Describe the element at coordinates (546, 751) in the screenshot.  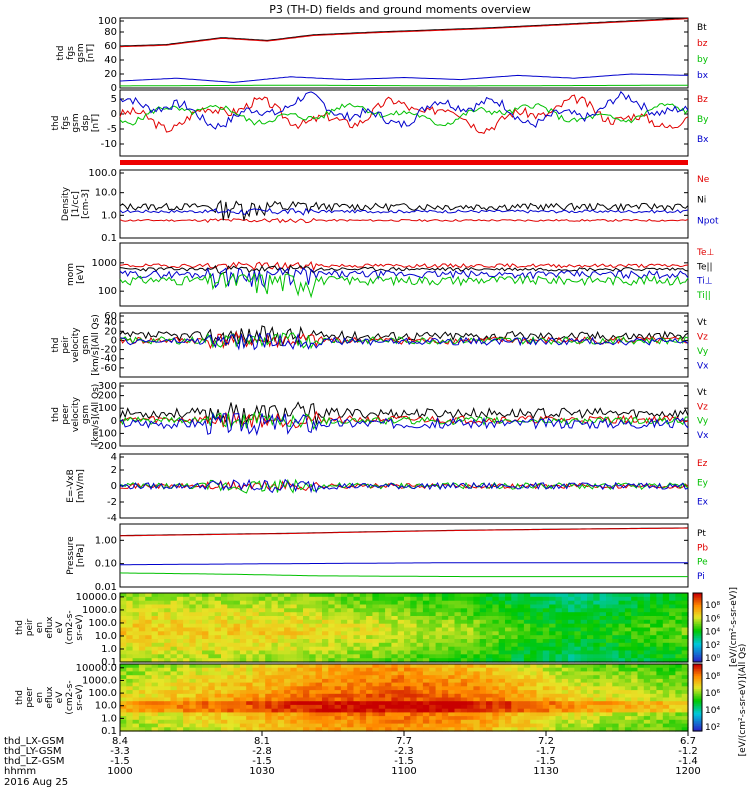
I see `x-tick-label: -1.7` at that location.